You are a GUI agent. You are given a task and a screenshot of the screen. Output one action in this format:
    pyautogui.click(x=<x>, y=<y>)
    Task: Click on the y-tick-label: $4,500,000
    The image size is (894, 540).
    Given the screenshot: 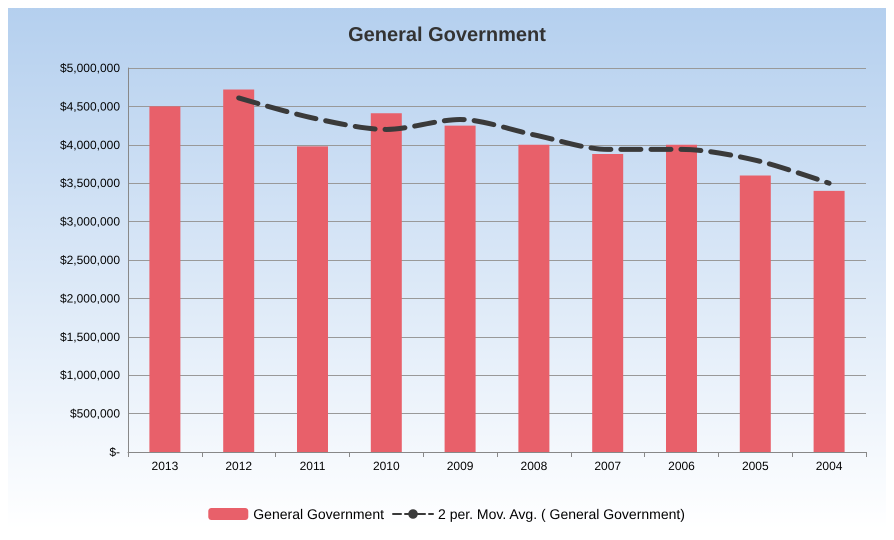 What is the action you would take?
    pyautogui.click(x=90, y=106)
    